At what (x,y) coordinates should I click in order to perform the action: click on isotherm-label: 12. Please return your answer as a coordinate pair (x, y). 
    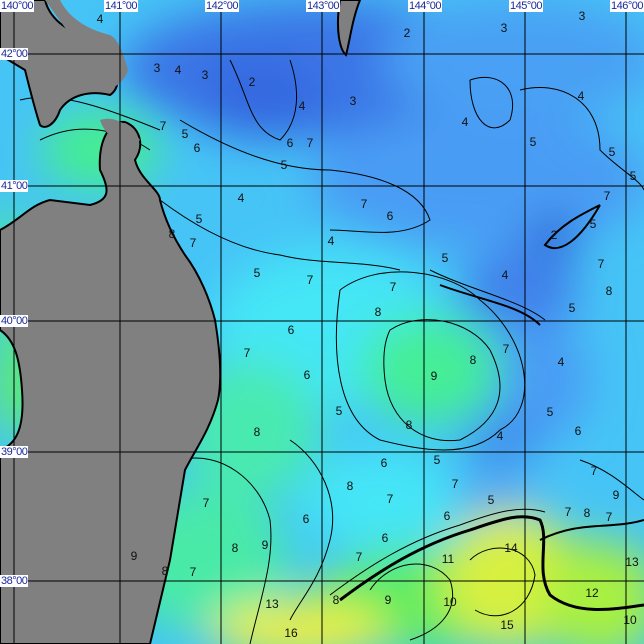
    Looking at the image, I should click on (592, 593).